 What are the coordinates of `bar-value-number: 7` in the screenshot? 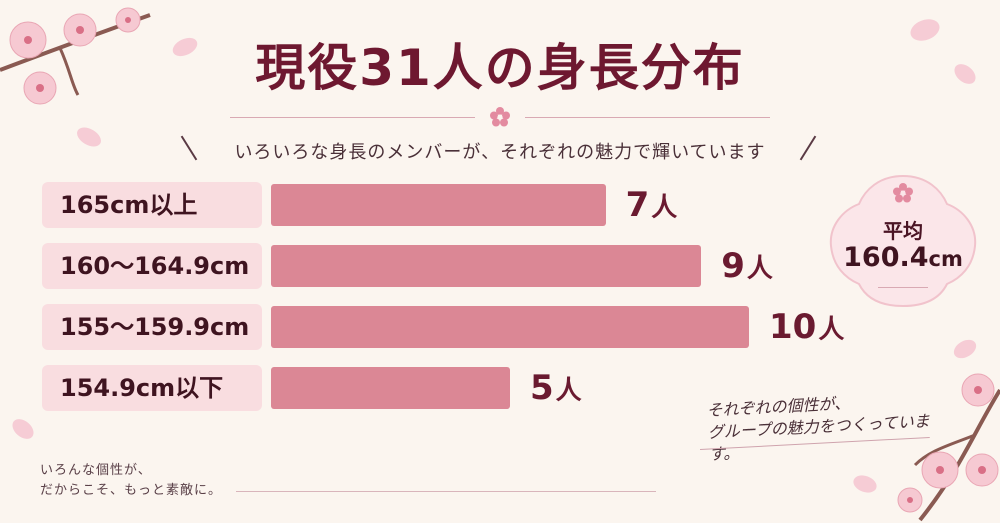 It's located at (637, 205).